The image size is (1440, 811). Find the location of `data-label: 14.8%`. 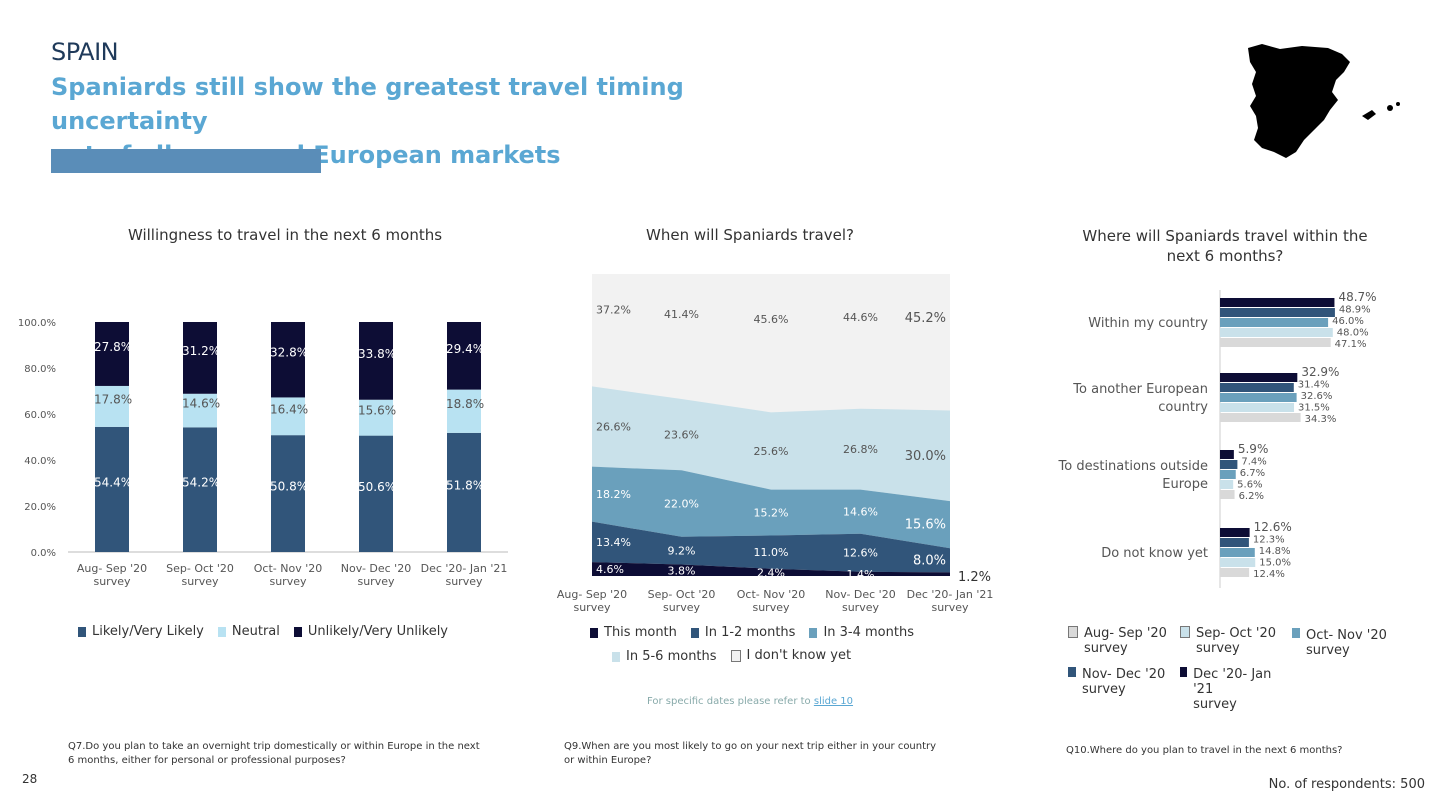

data-label: 14.8% is located at coordinates (1275, 551).